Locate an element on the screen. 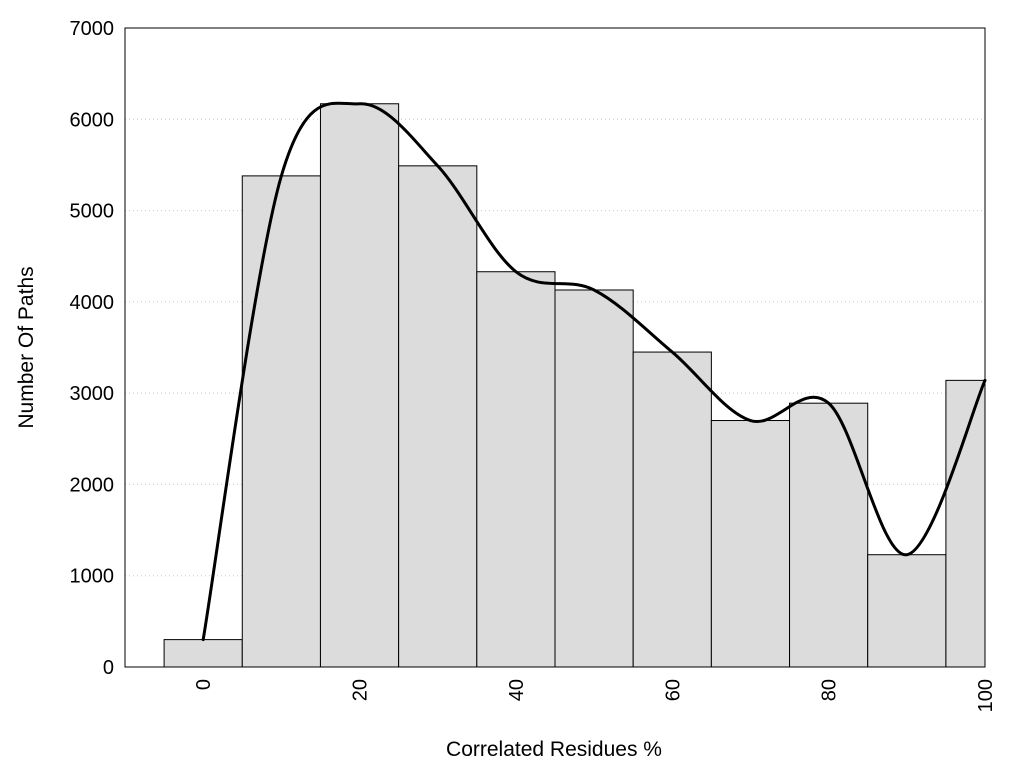  x-tick-label: 20 is located at coordinates (361, 690).